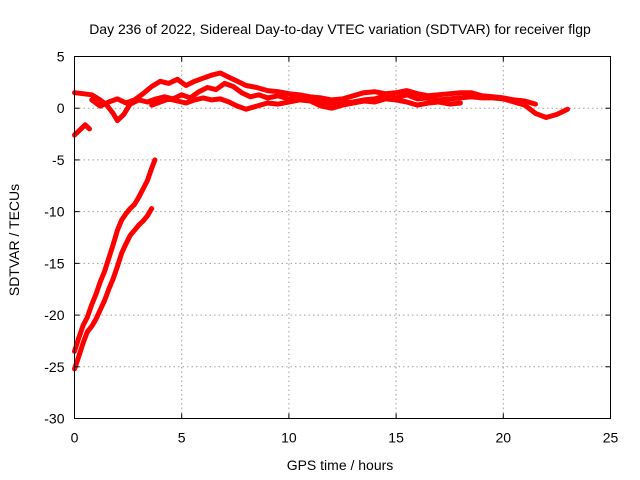 This screenshot has height=480, width=640. I want to click on series-line-upper-second, so click(313, 89).